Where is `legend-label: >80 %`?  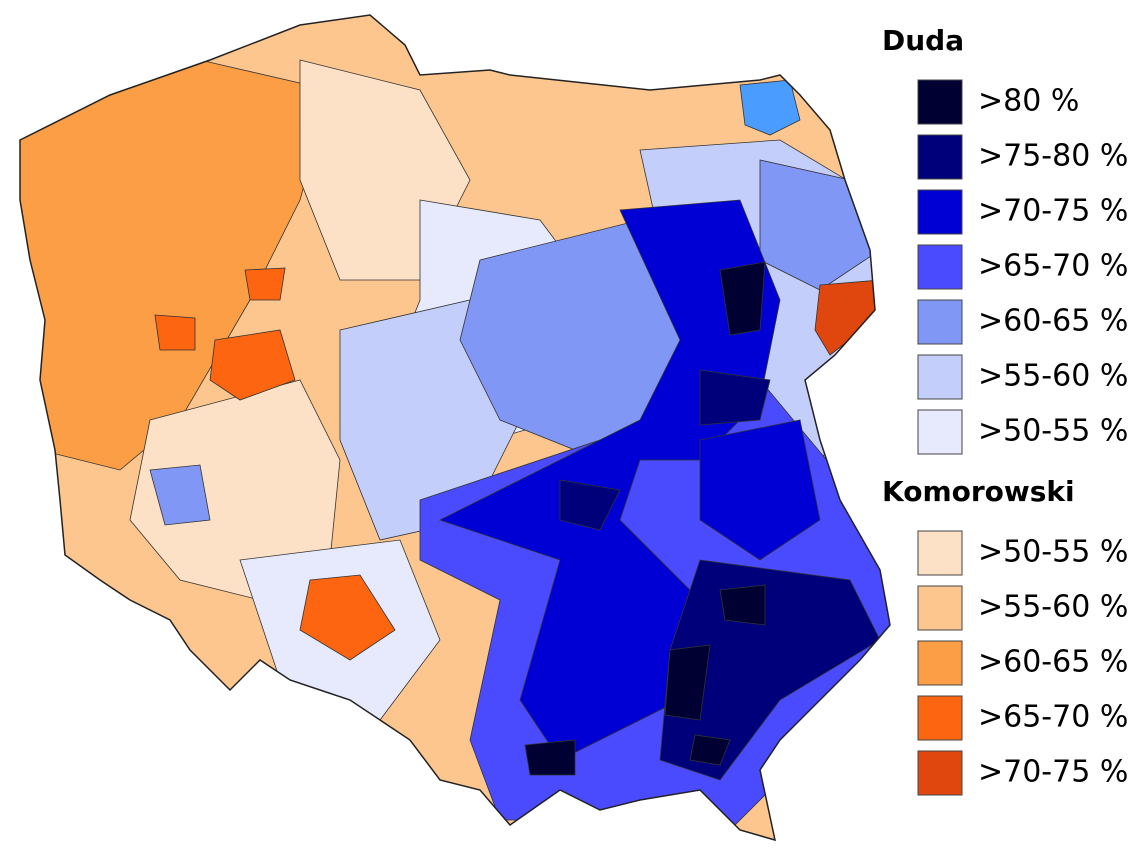 legend-label: >80 % is located at coordinates (1028, 101).